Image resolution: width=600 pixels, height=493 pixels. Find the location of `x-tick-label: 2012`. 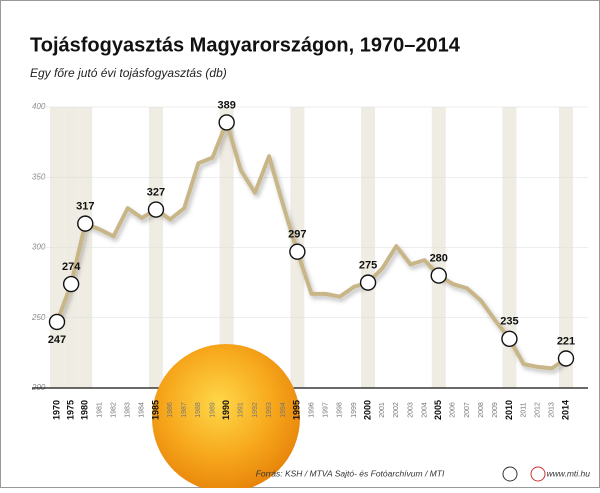

x-tick-label: 2012 is located at coordinates (538, 410).